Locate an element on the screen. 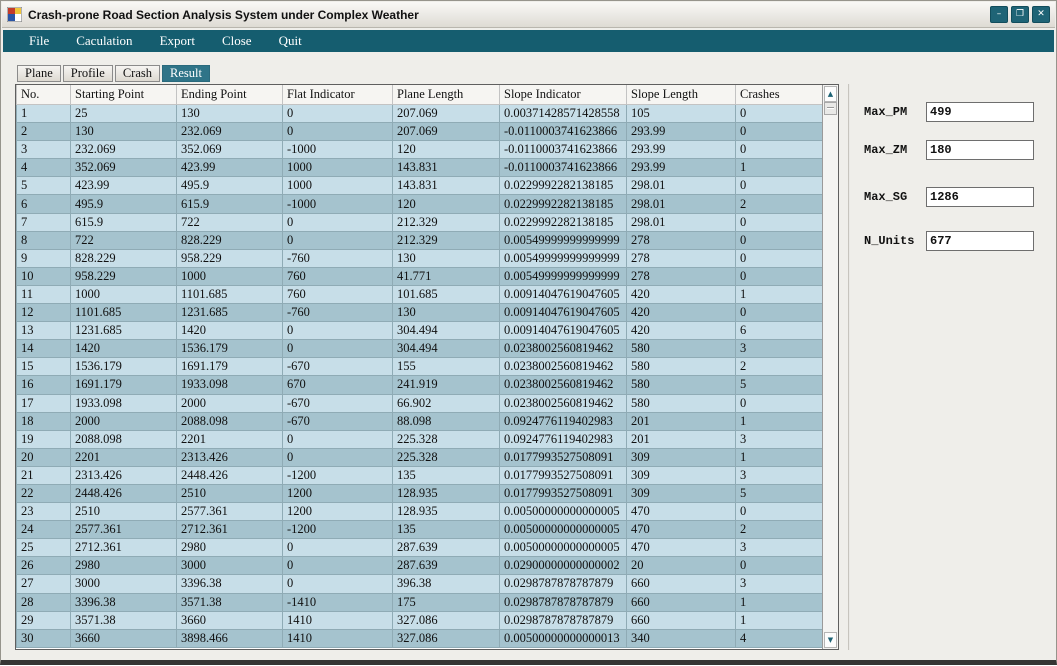  table-cell: 2201 is located at coordinates (123, 457).